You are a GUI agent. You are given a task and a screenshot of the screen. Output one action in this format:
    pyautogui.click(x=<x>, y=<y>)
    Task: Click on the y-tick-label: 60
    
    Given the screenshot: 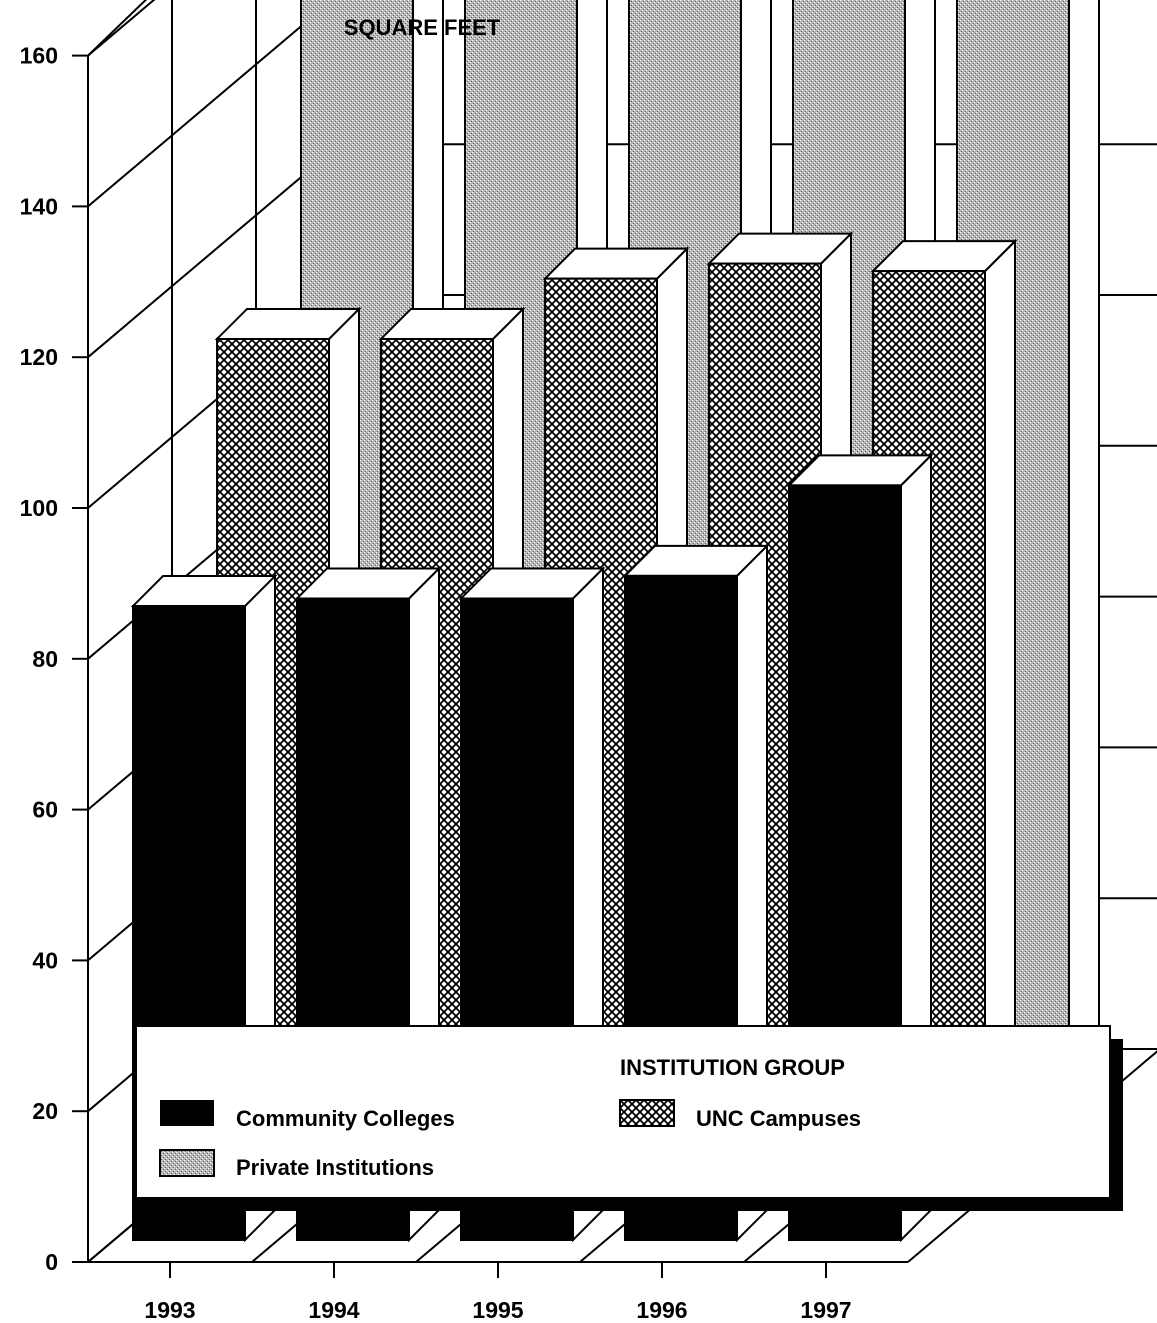 What is the action you would take?
    pyautogui.click(x=45, y=810)
    